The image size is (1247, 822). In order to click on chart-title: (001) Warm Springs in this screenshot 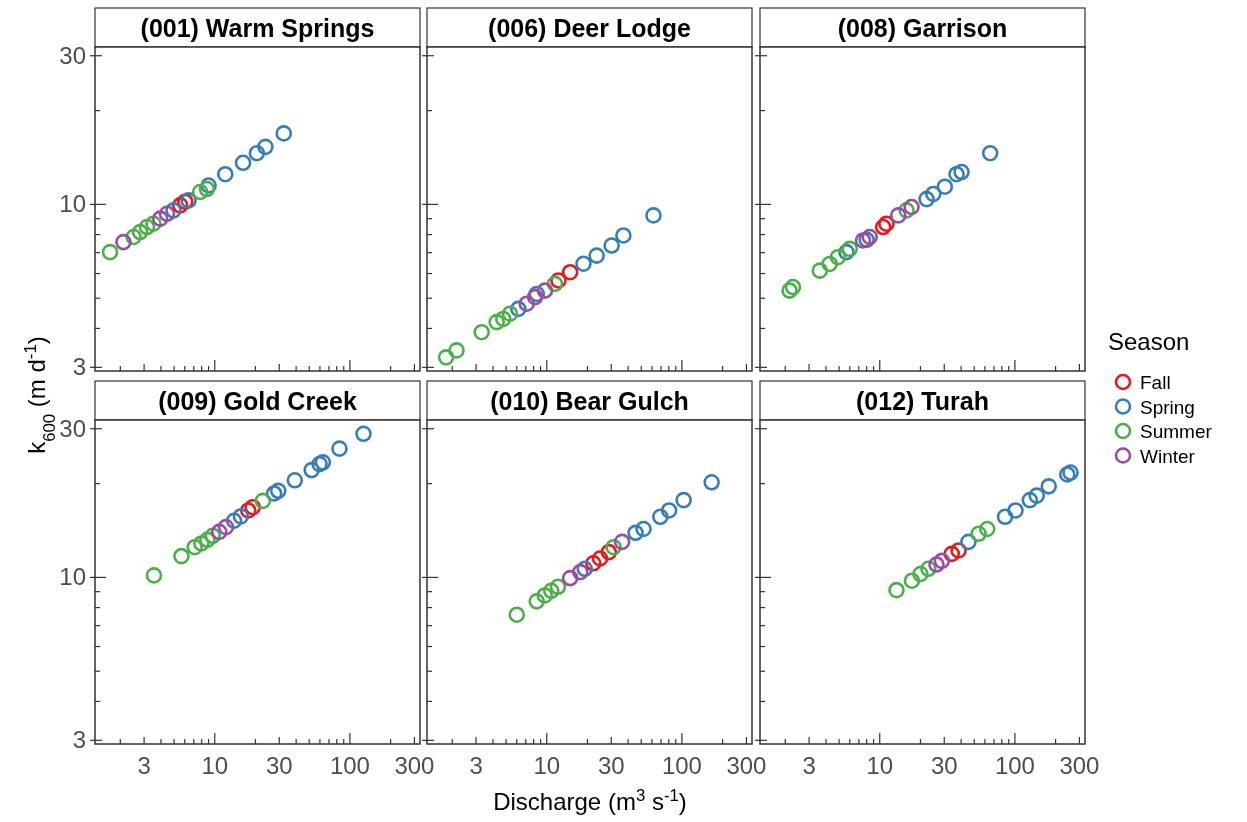, I will do `click(257, 27)`.